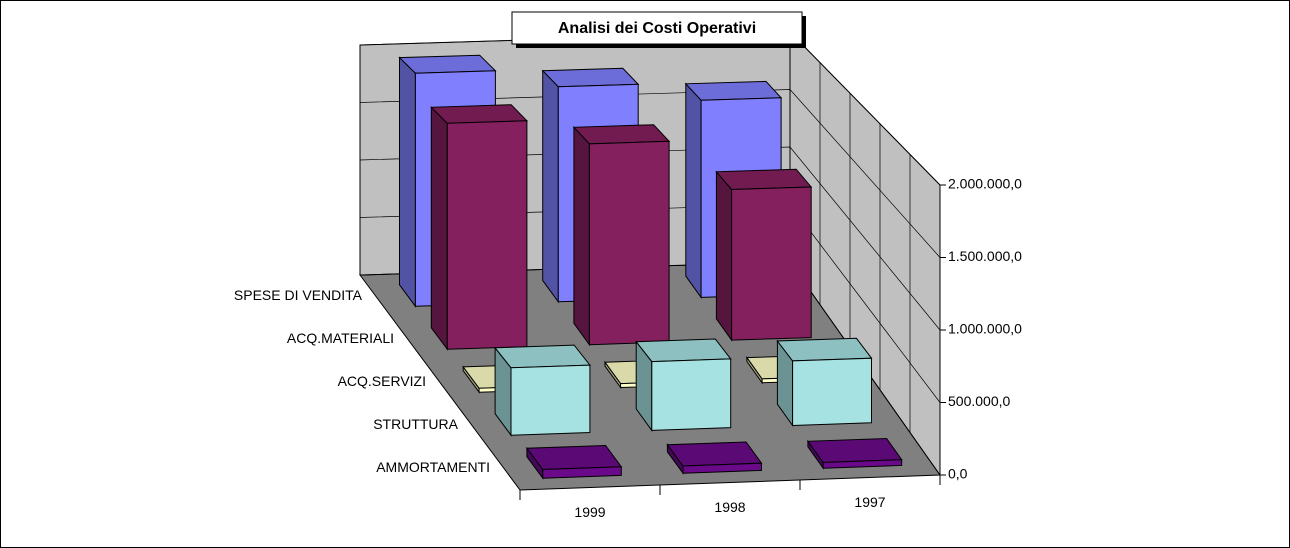  I want to click on series-label: SPESE DI VENDITA, so click(298, 295).